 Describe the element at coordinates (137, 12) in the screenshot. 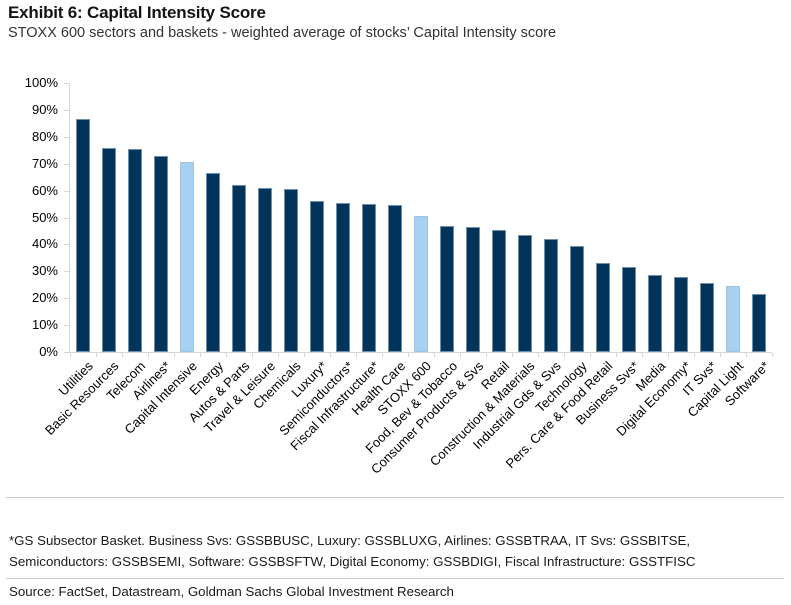

I see `exhibit-title: Exhibit 6: Capital Intensity Score` at that location.